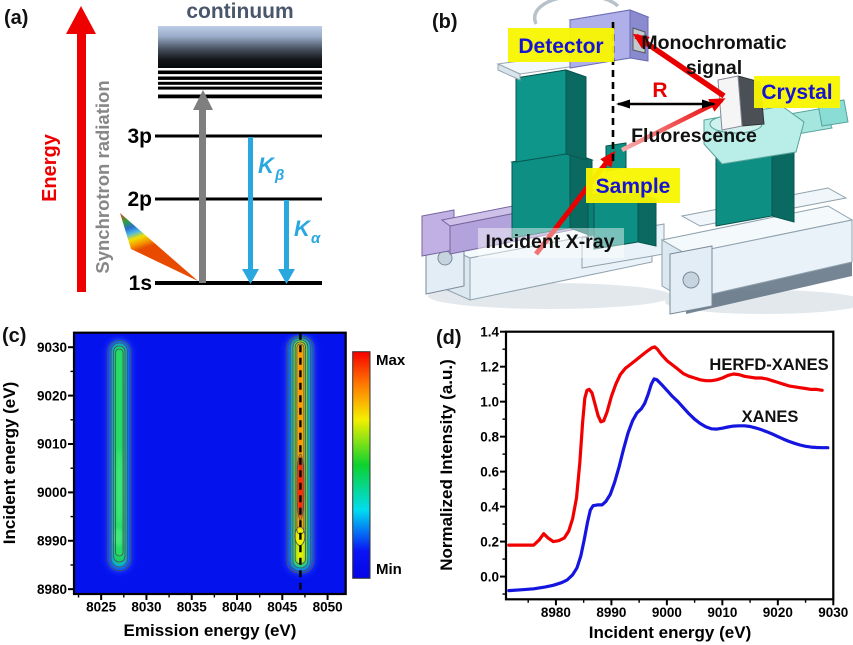  I want to click on excitation-arrow, so click(203, 186).